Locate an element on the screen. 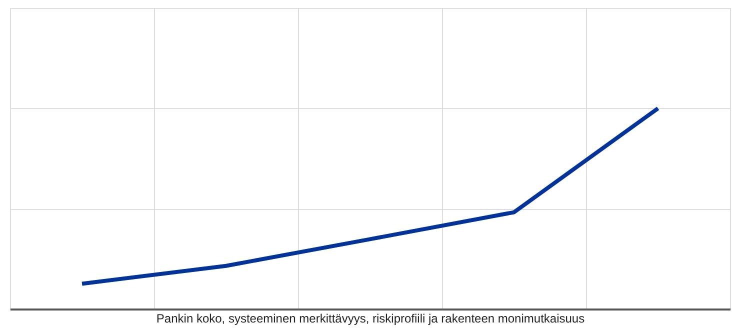  x-axis-title: Pankin koko, systeeminen merkittävyys, riskiprofiili ja rakenteen monimutkaisuus is located at coordinates (370, 319).